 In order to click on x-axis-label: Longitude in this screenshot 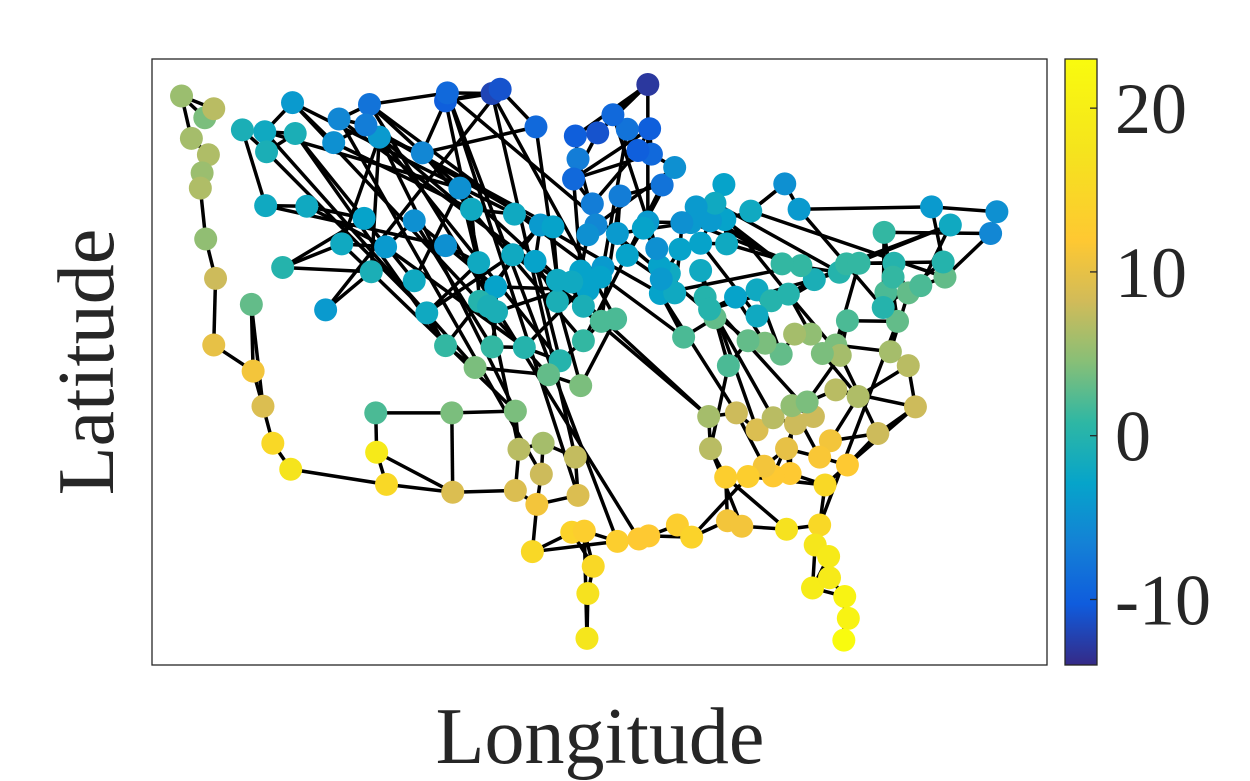, I will do `click(600, 737)`.